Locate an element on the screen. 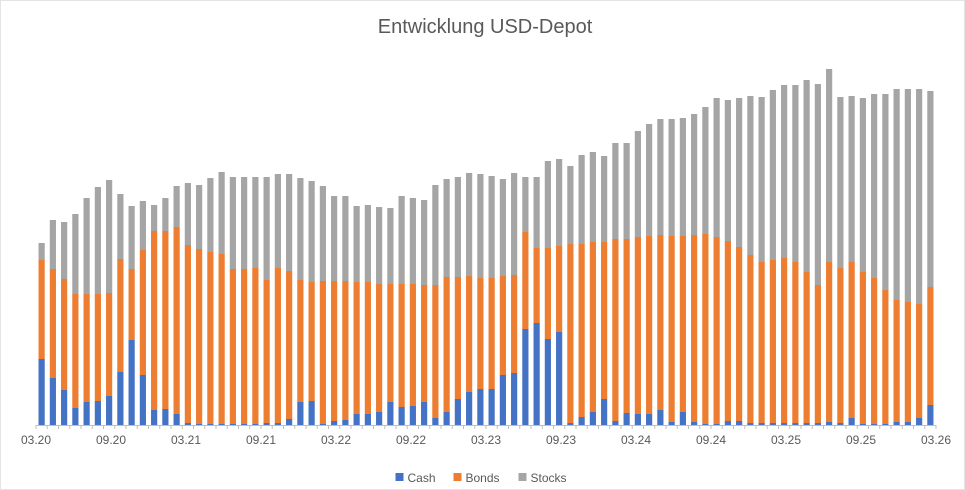  legend: Cash Bonds Stocks is located at coordinates (481, 478).